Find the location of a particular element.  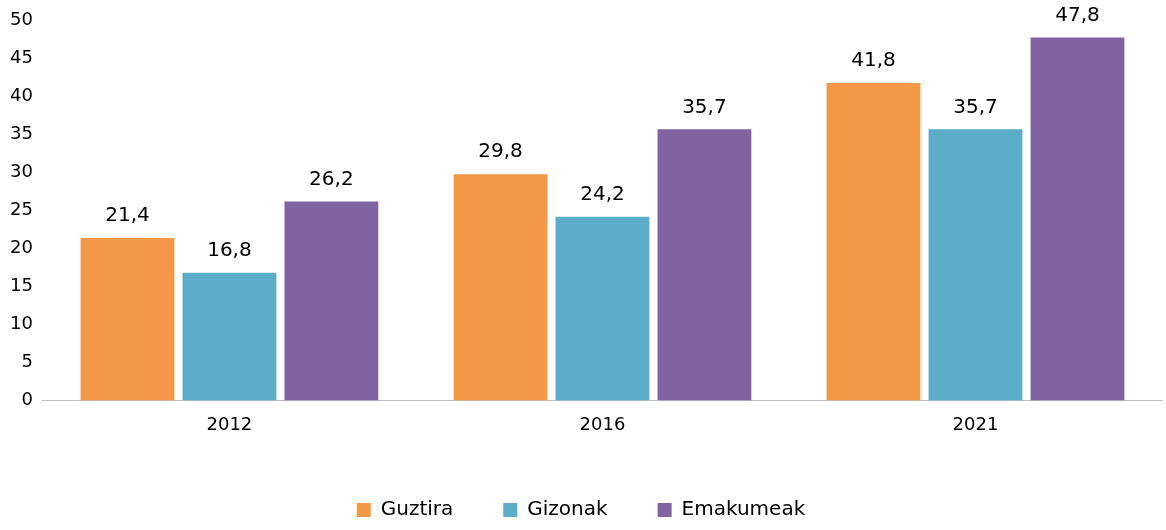

y-tick-label: 0 is located at coordinates (27, 399).